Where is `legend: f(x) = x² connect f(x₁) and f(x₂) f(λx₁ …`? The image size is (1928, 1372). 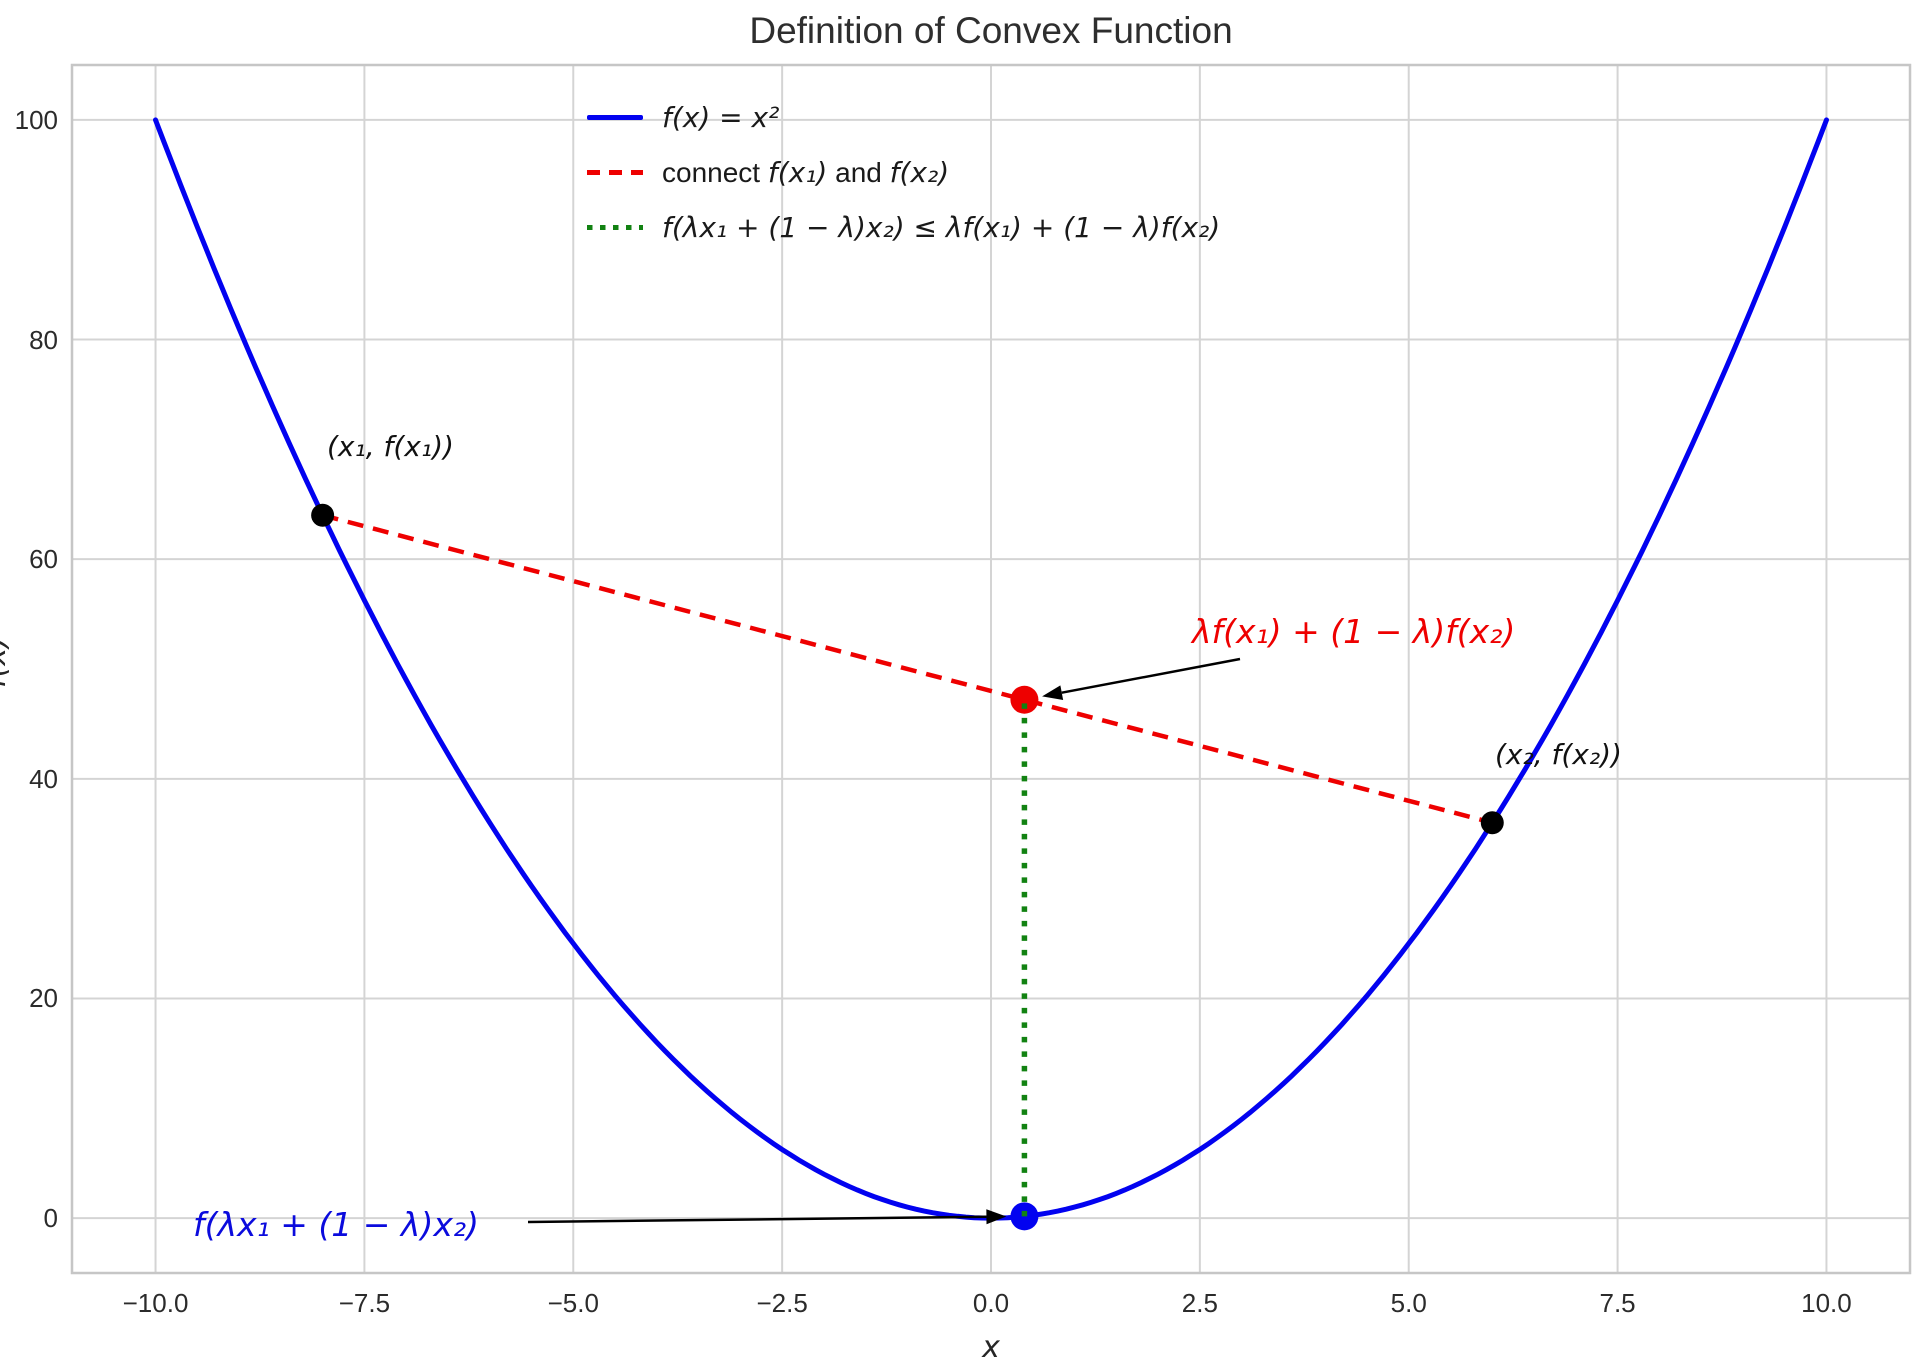 legend: f(x) = x² connect f(x₁) and f(x₂) f(λx₁ … is located at coordinates (903, 172).